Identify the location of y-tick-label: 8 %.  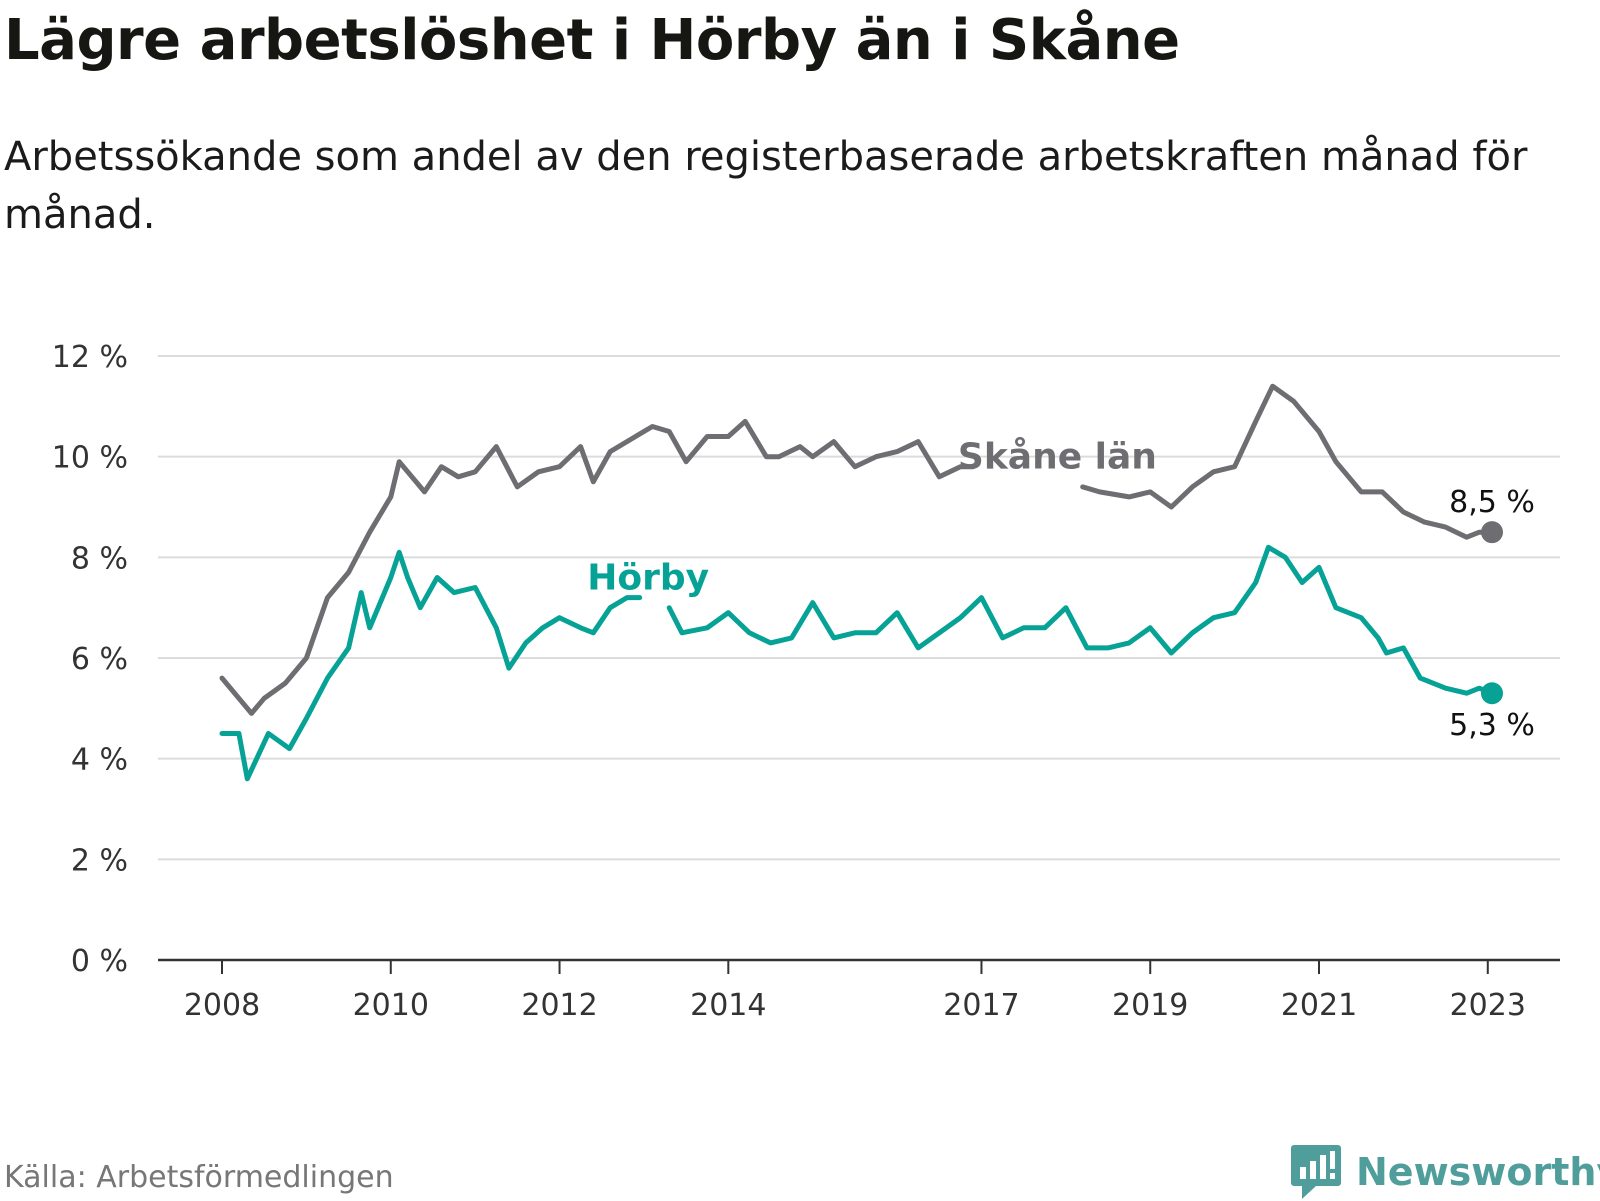
(99, 558).